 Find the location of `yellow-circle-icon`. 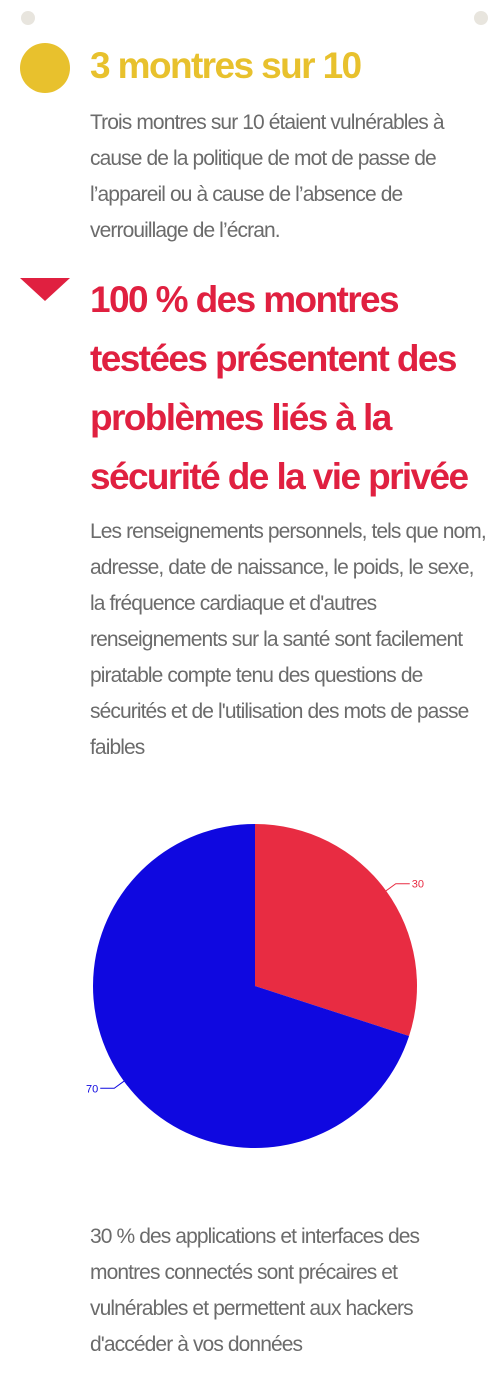

yellow-circle-icon is located at coordinates (45, 68).